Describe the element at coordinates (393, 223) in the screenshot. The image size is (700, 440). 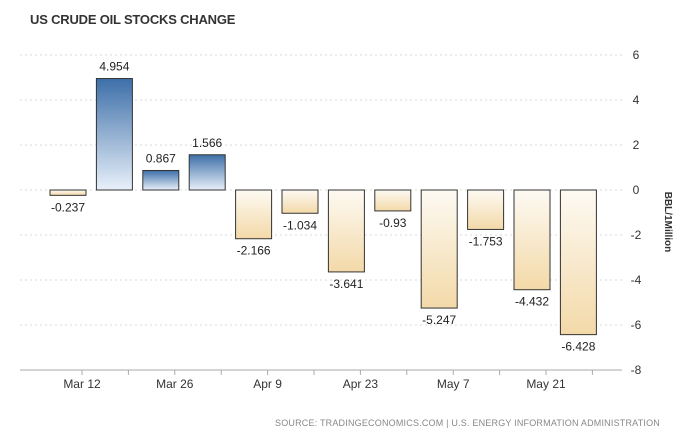
I see `data-label: -0.93` at that location.